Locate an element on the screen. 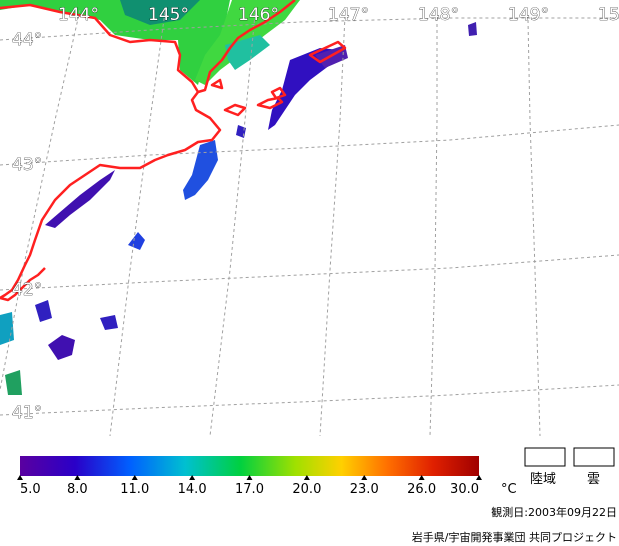 The height and width of the screenshot is (546, 619). coastline-habomai is located at coordinates (235, 110).